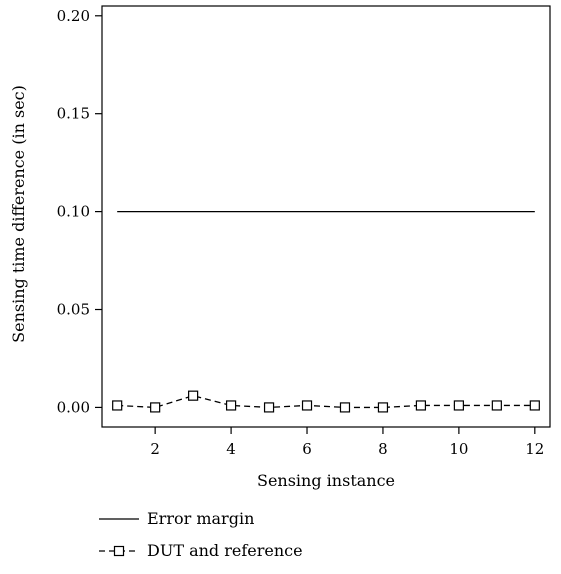 Image resolution: width=561 pixels, height=574 pixels. I want to click on y-tick-label: 0.15, so click(73, 114).